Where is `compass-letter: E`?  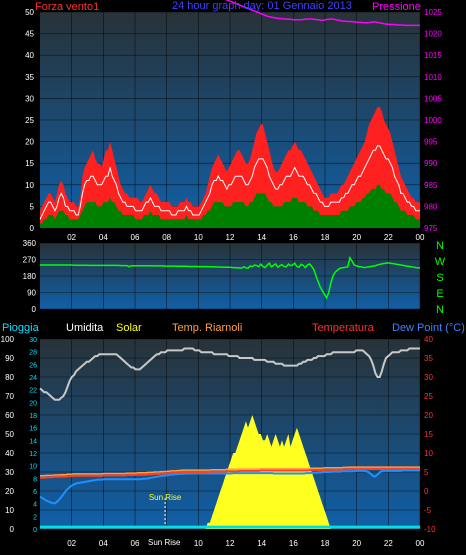
compass-letter: E is located at coordinates (439, 294).